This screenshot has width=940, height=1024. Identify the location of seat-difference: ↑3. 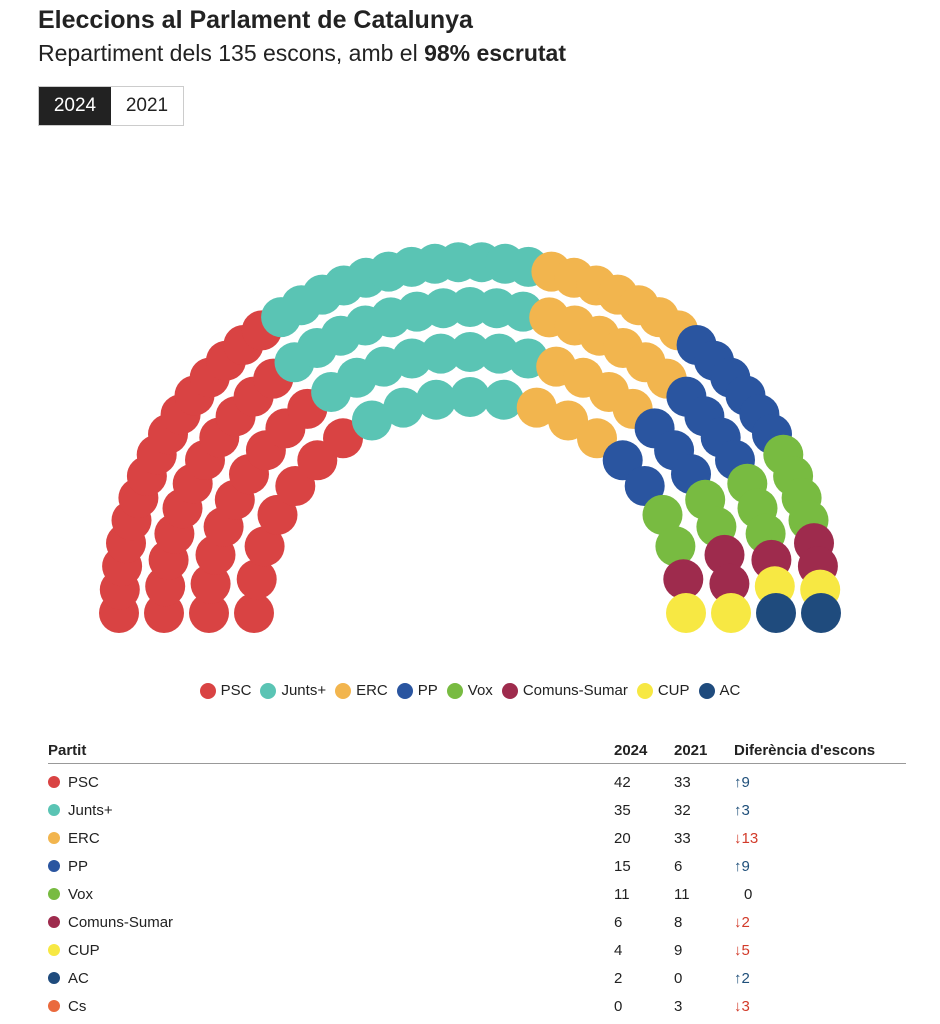
(820, 810).